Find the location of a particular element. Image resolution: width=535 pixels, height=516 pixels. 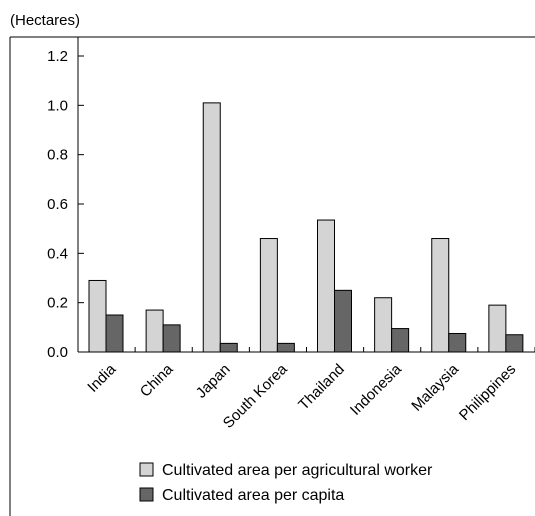

bar-capita-japan is located at coordinates (228, 347).